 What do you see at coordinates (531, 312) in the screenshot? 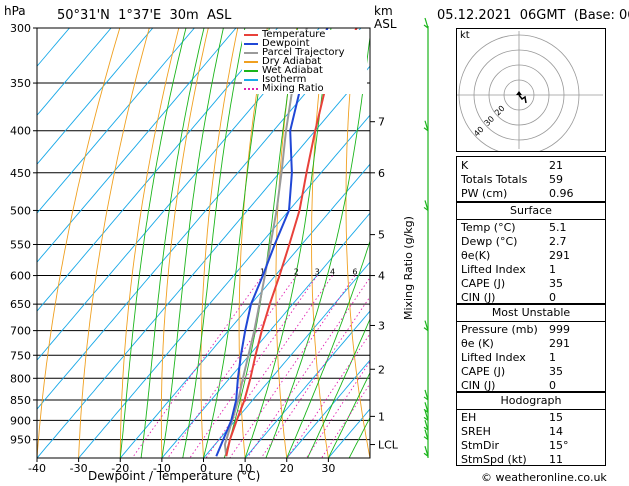
I see `panel-title: Most Unstable` at bounding box center [531, 312].